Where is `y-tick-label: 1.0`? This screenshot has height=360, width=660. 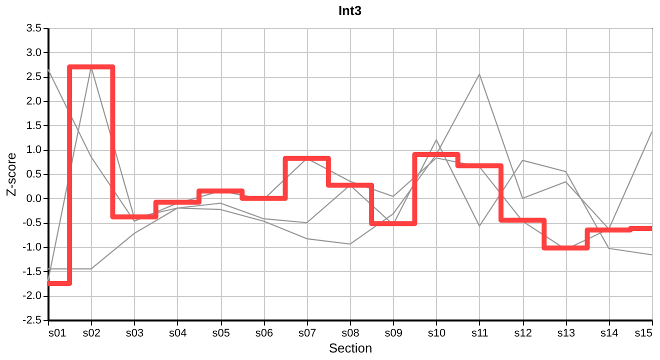
y-tick-label: 1.0 is located at coordinates (34, 150).